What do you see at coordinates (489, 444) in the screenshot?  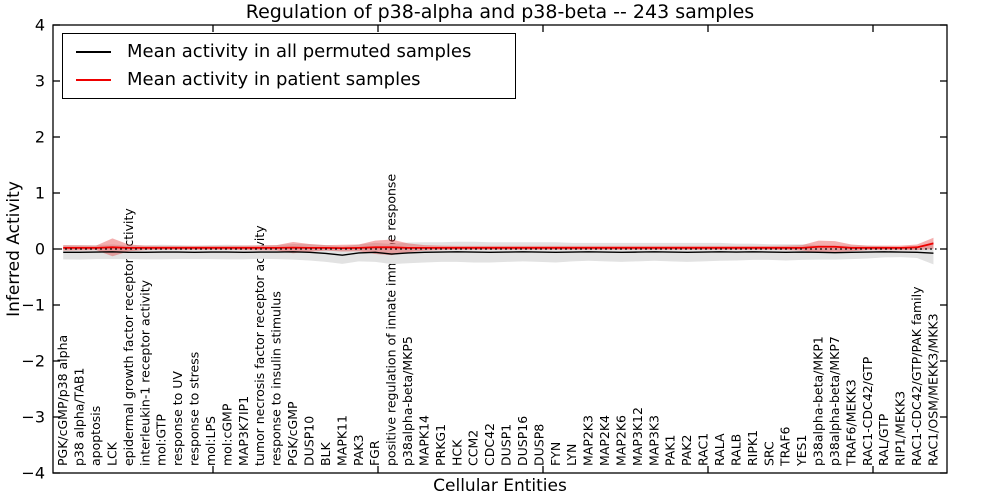 I see `x-tick-label: CDC42` at bounding box center [489, 444].